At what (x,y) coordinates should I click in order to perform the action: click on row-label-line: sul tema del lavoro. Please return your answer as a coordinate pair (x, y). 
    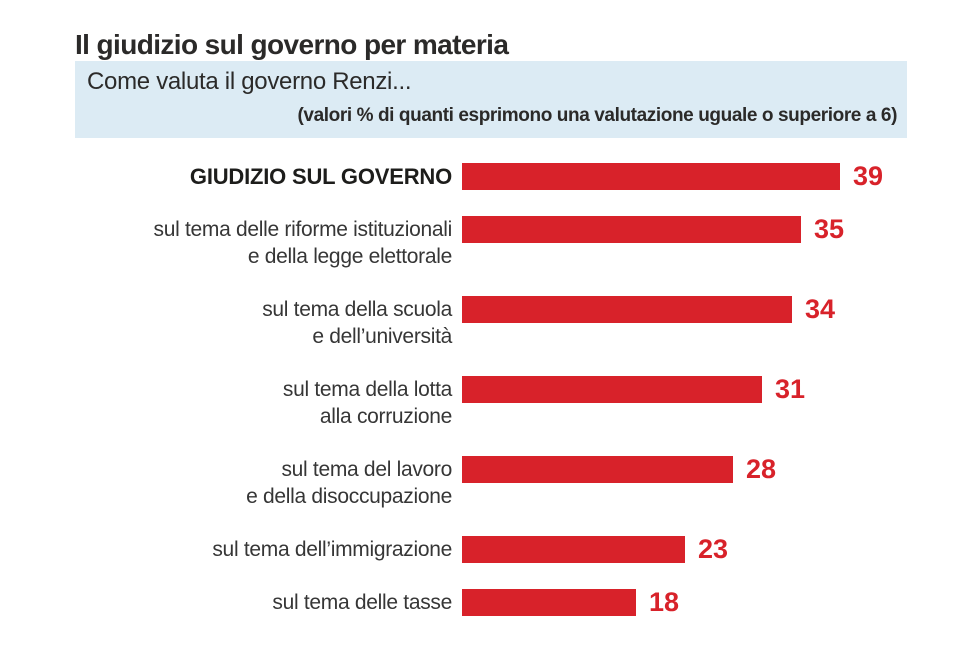
    Looking at the image, I should click on (366, 469).